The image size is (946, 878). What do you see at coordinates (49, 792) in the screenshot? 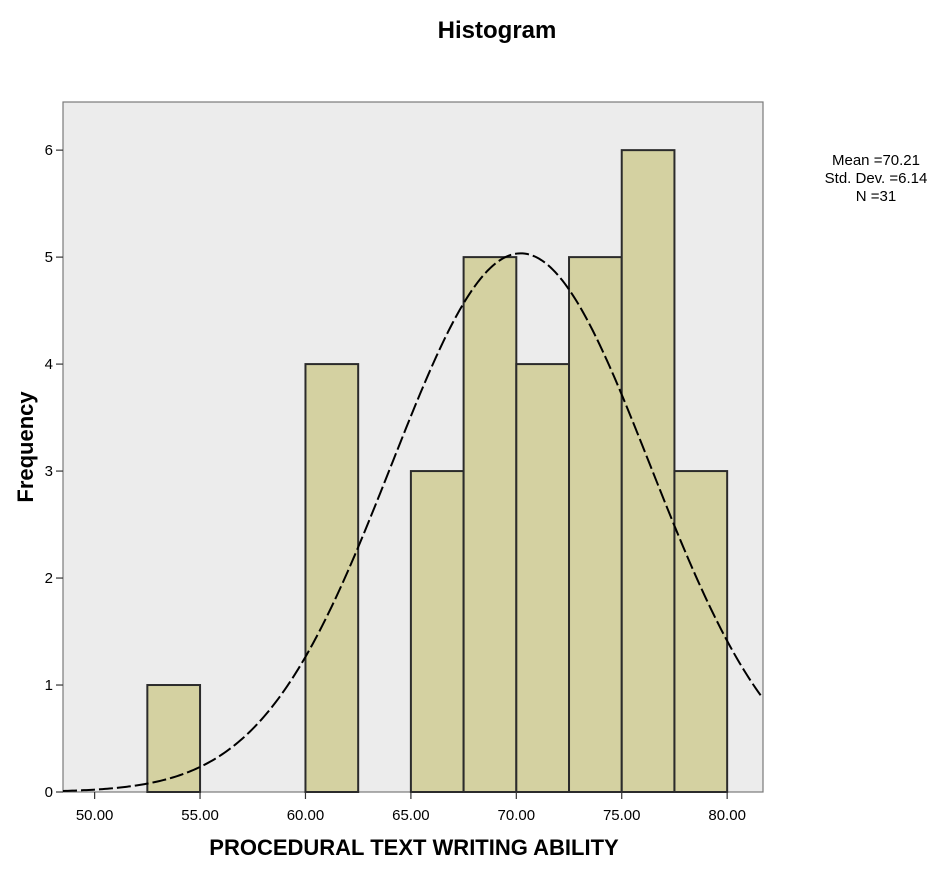
I see `y-tick-label: 0` at bounding box center [49, 792].